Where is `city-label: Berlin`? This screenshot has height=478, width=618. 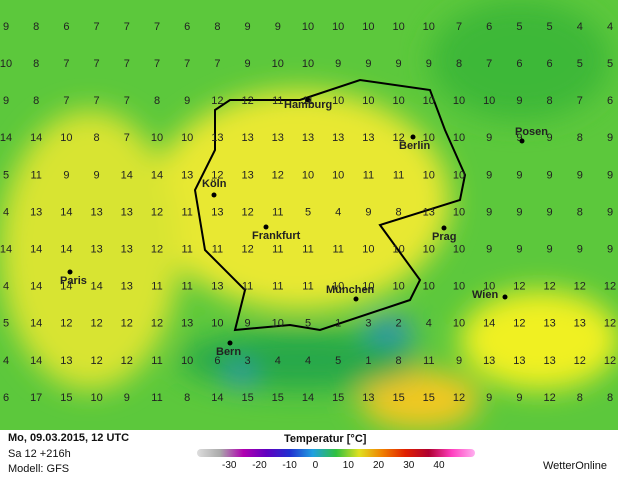
city-label: Berlin is located at coordinates (414, 146).